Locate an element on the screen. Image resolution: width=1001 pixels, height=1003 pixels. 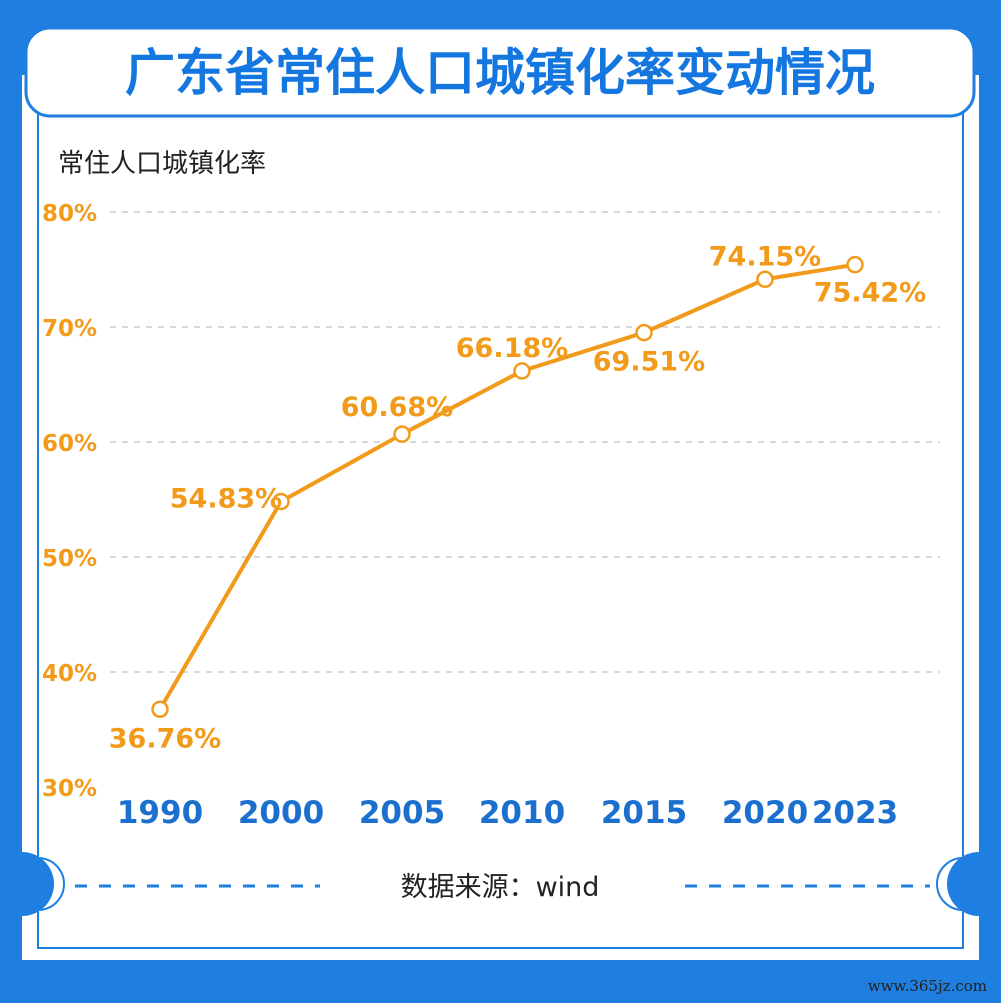
y-tick-label: 50% is located at coordinates (69, 559).